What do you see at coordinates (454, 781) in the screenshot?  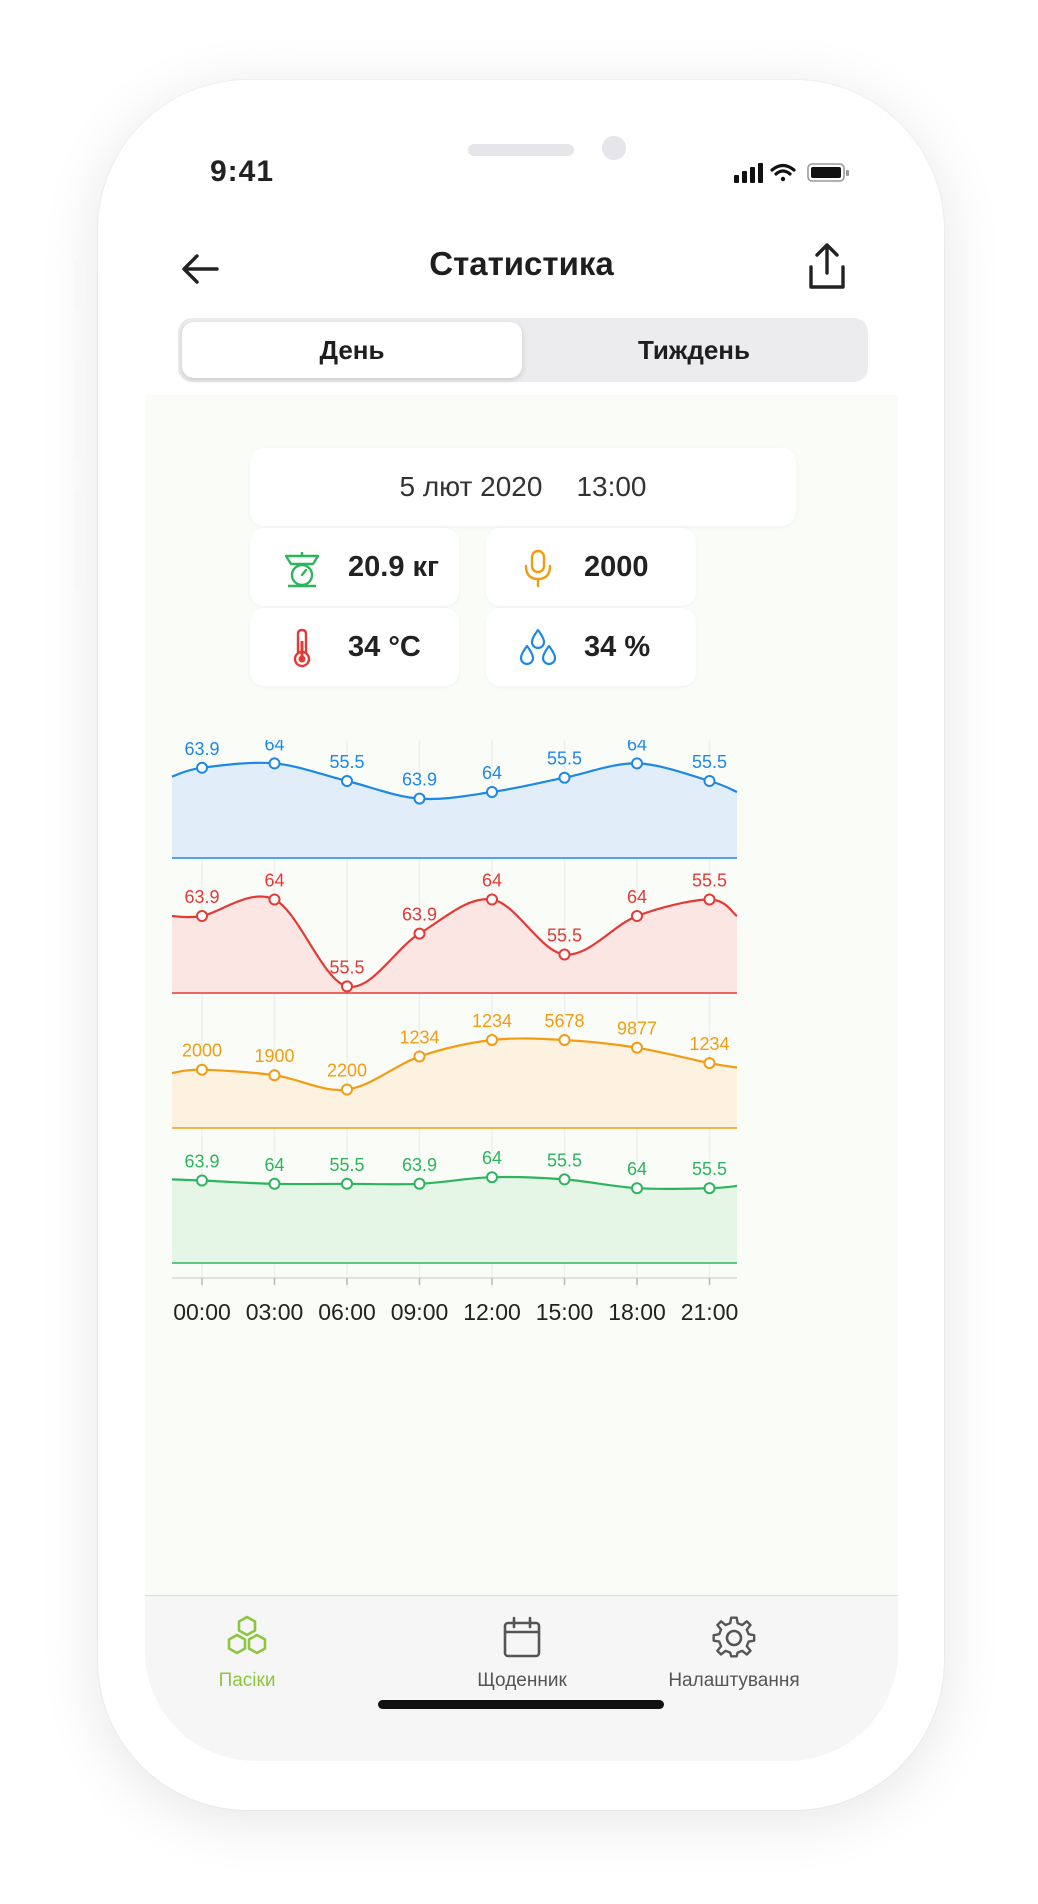 I see `humidity-line` at bounding box center [454, 781].